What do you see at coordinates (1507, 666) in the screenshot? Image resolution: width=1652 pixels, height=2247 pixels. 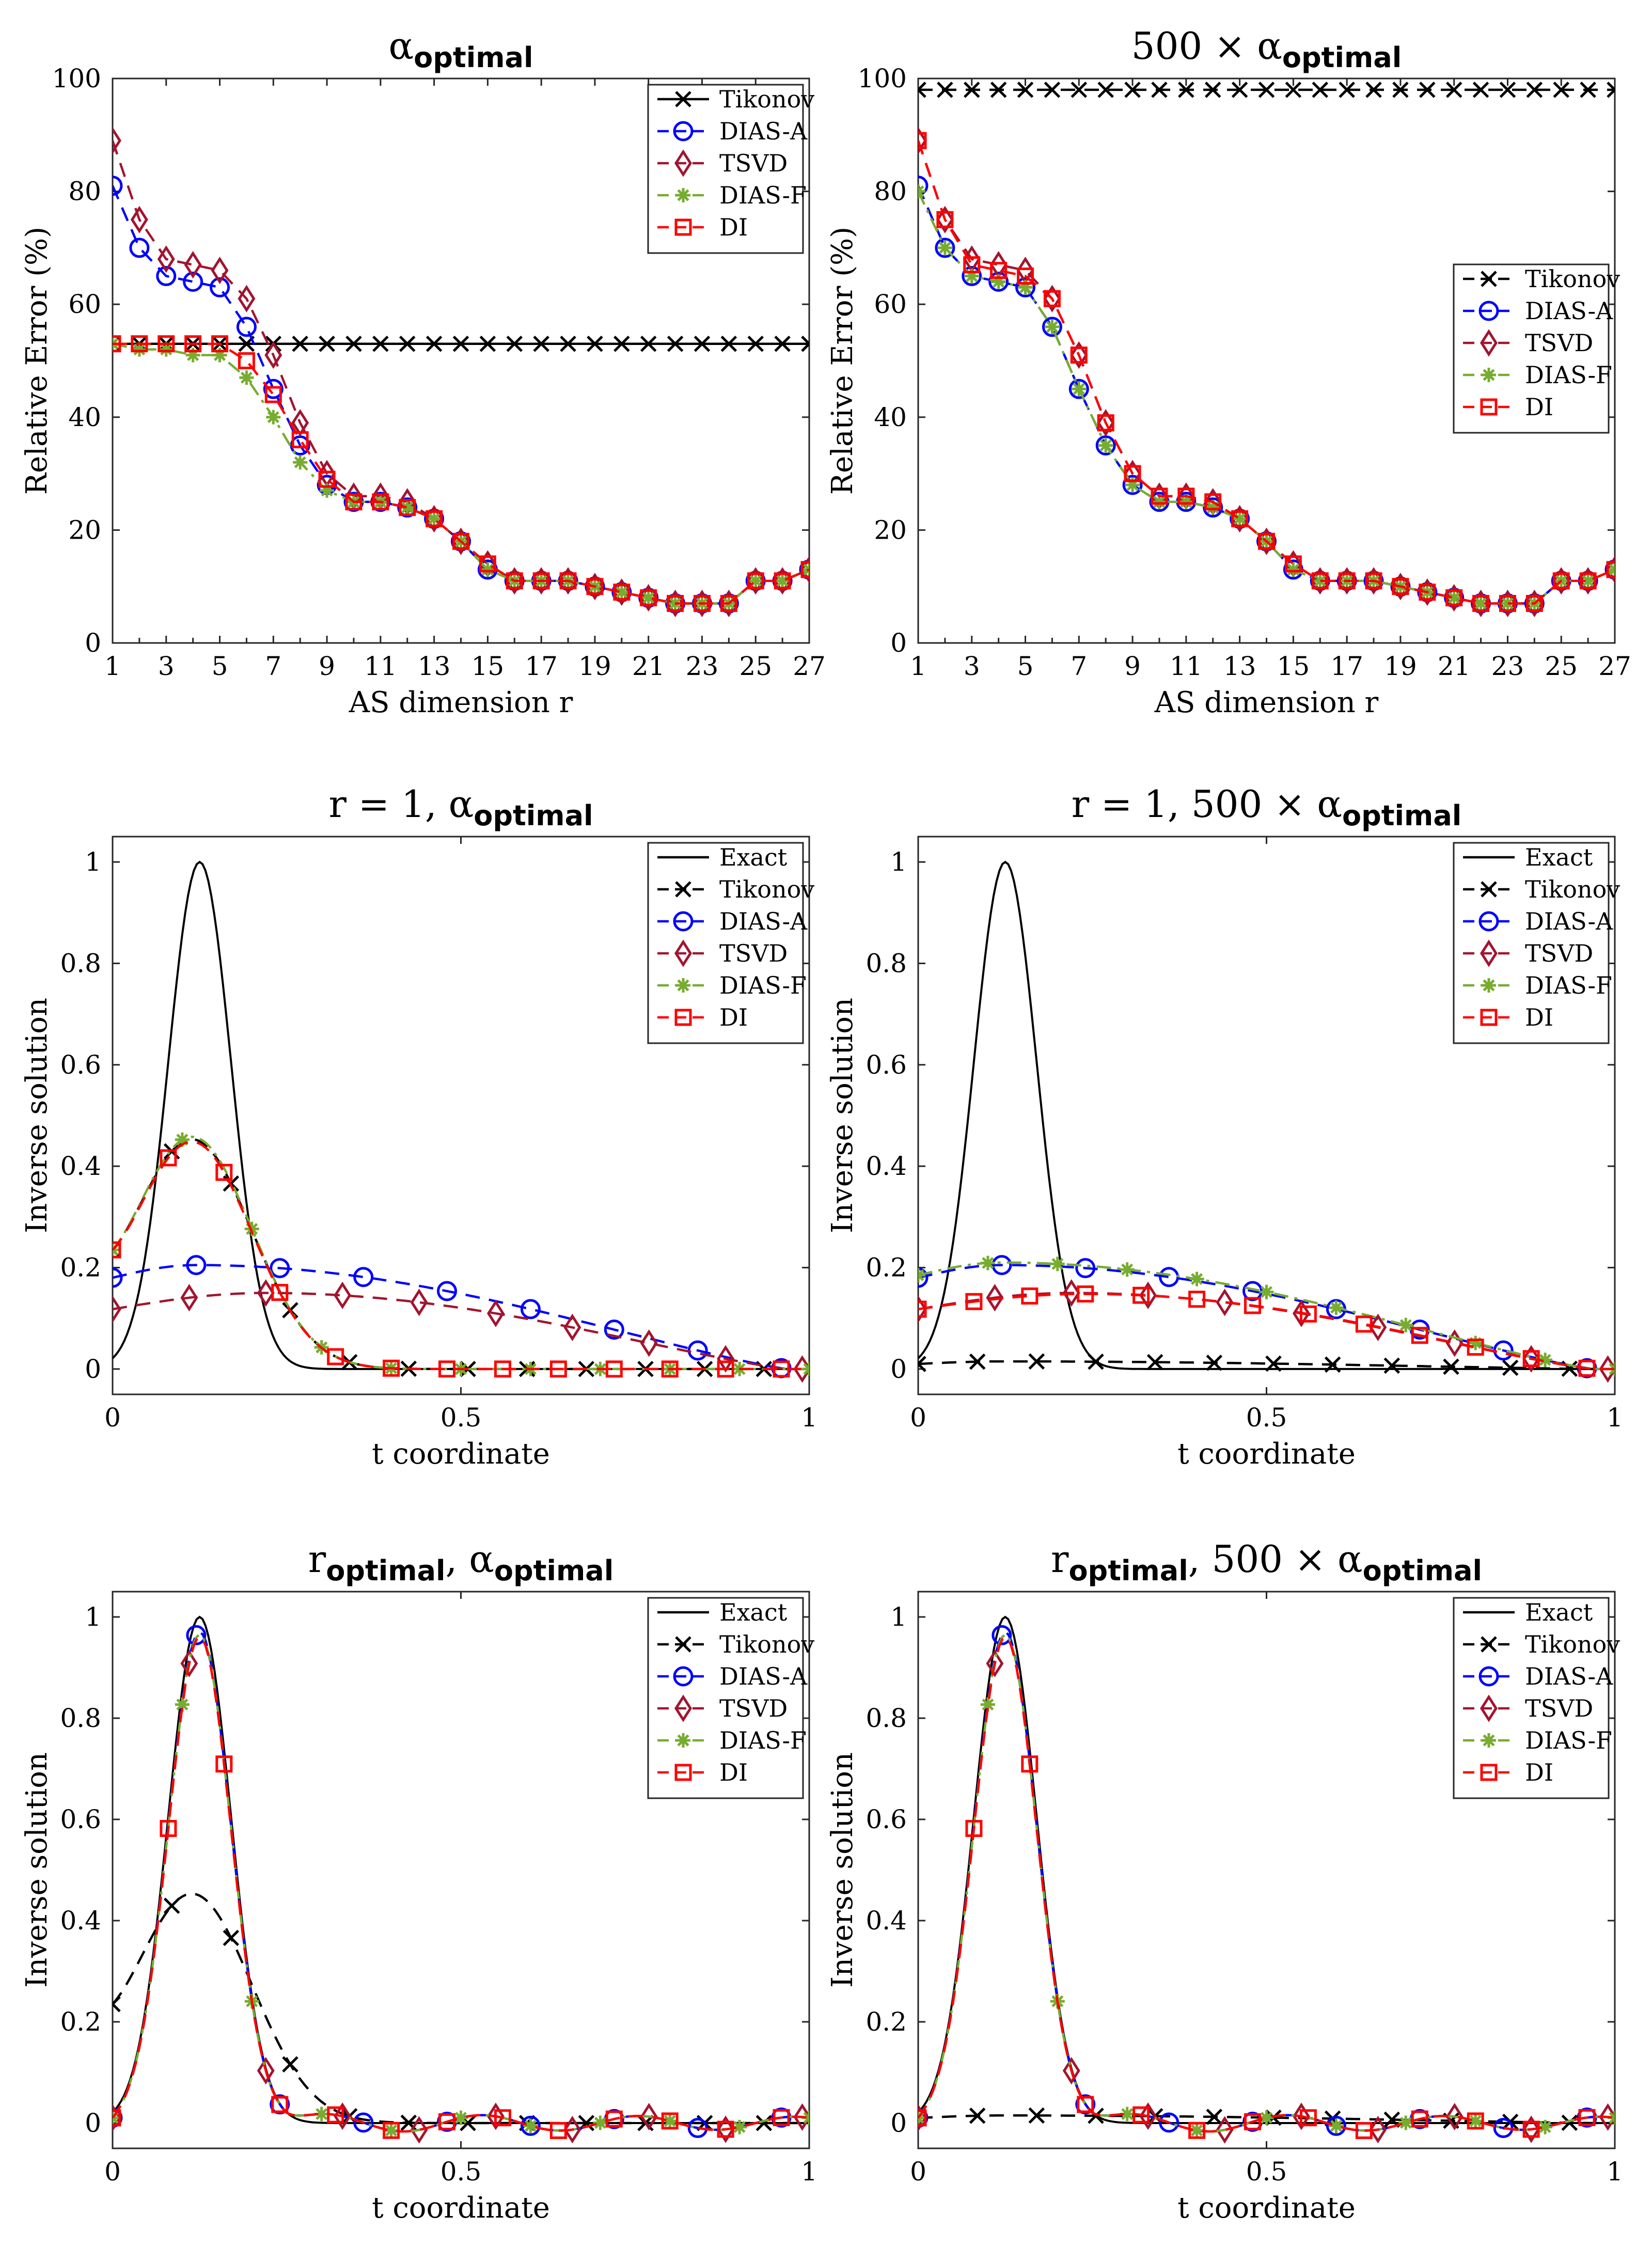 I see `x-tick-label: 23` at bounding box center [1507, 666].